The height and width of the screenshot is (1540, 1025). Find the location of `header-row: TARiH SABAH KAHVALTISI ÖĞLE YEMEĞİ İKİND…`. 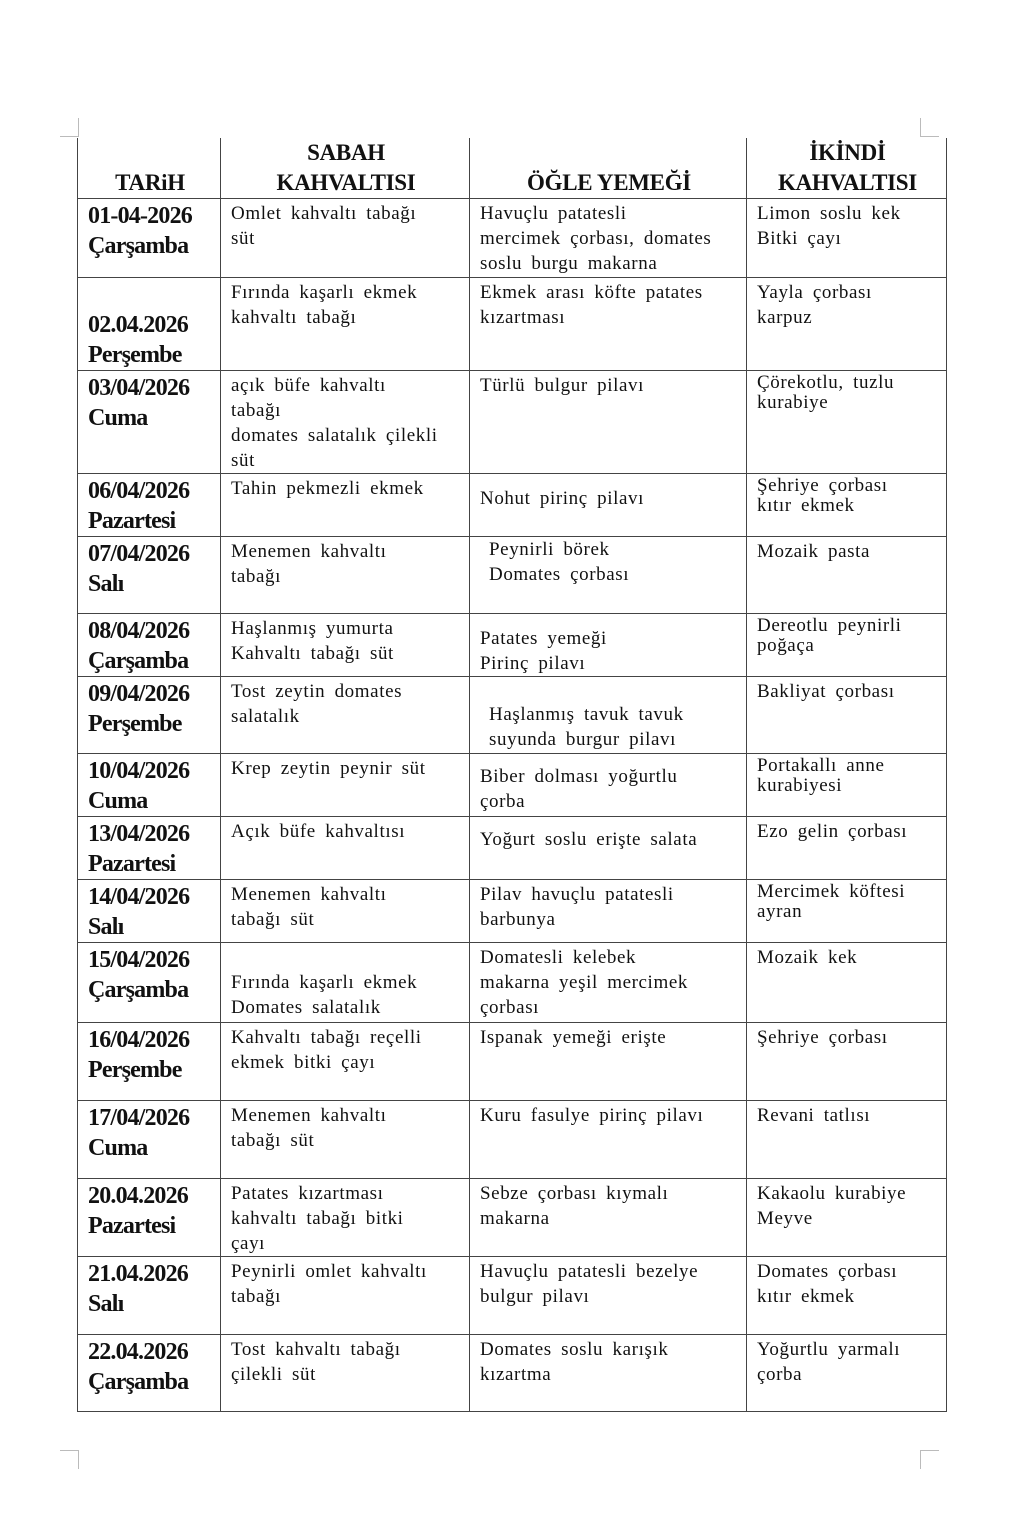

header-row: TARiH SABAH KAHVALTISI ÖĞLE YEMEĞİ İKİND… is located at coordinates (512, 168).